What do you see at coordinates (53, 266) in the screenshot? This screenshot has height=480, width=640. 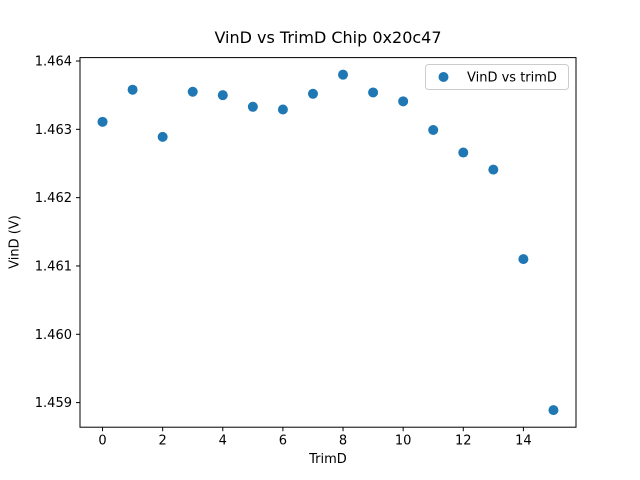 I see `y-tick-label: 1.461` at bounding box center [53, 266].